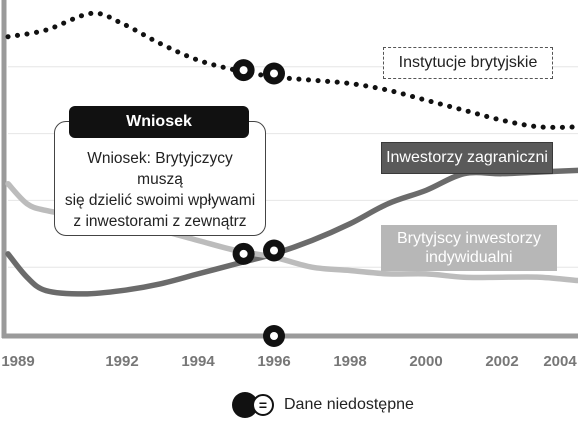 The height and width of the screenshot is (431, 578). What do you see at coordinates (560, 361) in the screenshot?
I see `x-tick-2004: 2004` at bounding box center [560, 361].